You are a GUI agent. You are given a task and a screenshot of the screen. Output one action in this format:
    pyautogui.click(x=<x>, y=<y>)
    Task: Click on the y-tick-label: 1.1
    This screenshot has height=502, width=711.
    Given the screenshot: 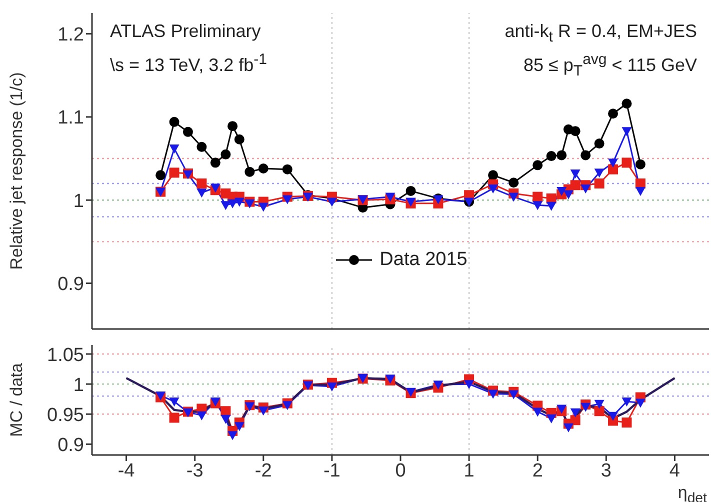 What is the action you would take?
    pyautogui.click(x=71, y=118)
    